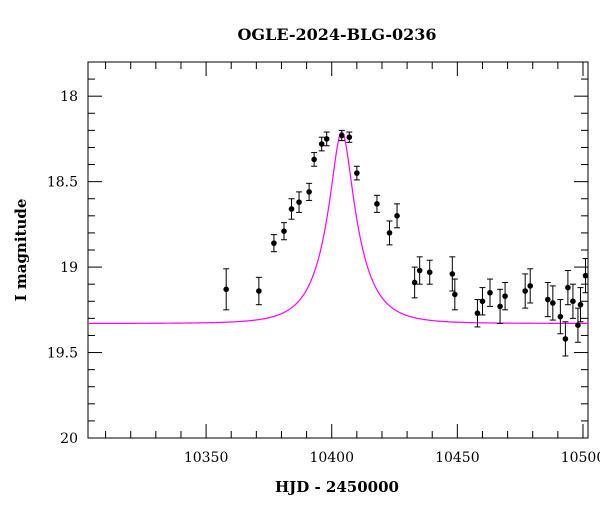 This screenshot has width=600, height=512. What do you see at coordinates (21, 250) in the screenshot?
I see `y-axis-label: I magnitude` at bounding box center [21, 250].